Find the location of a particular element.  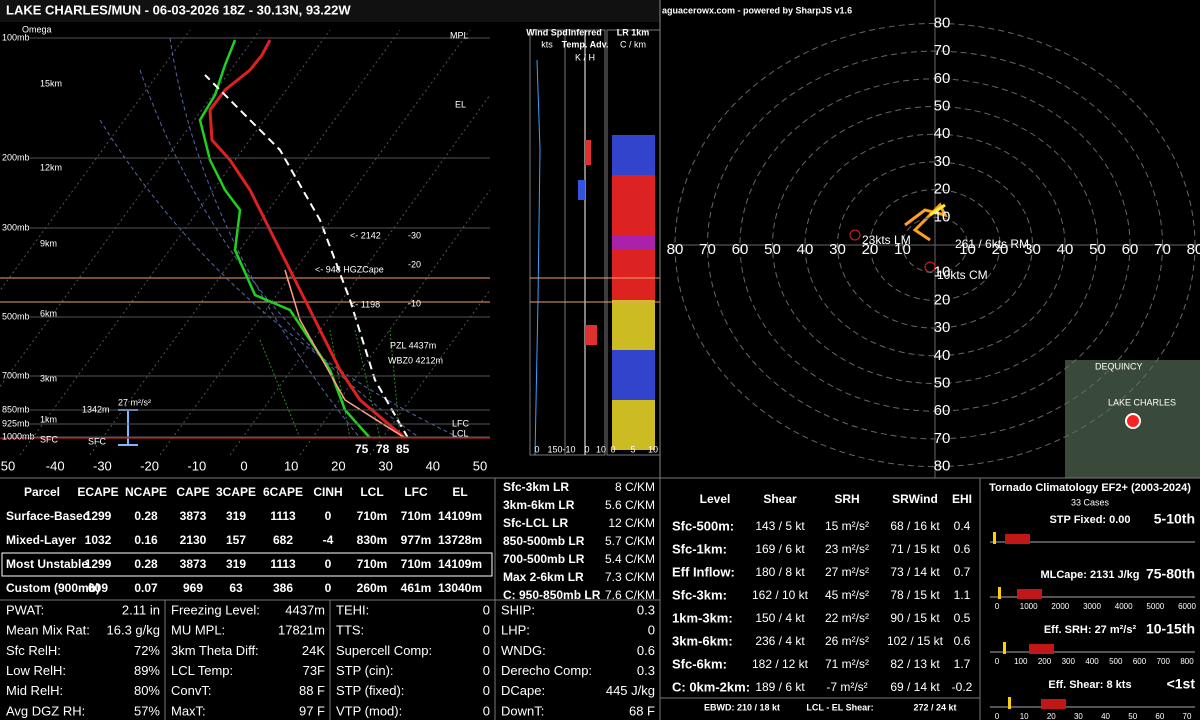

parcel-cell: -4 is located at coordinates (328, 540).